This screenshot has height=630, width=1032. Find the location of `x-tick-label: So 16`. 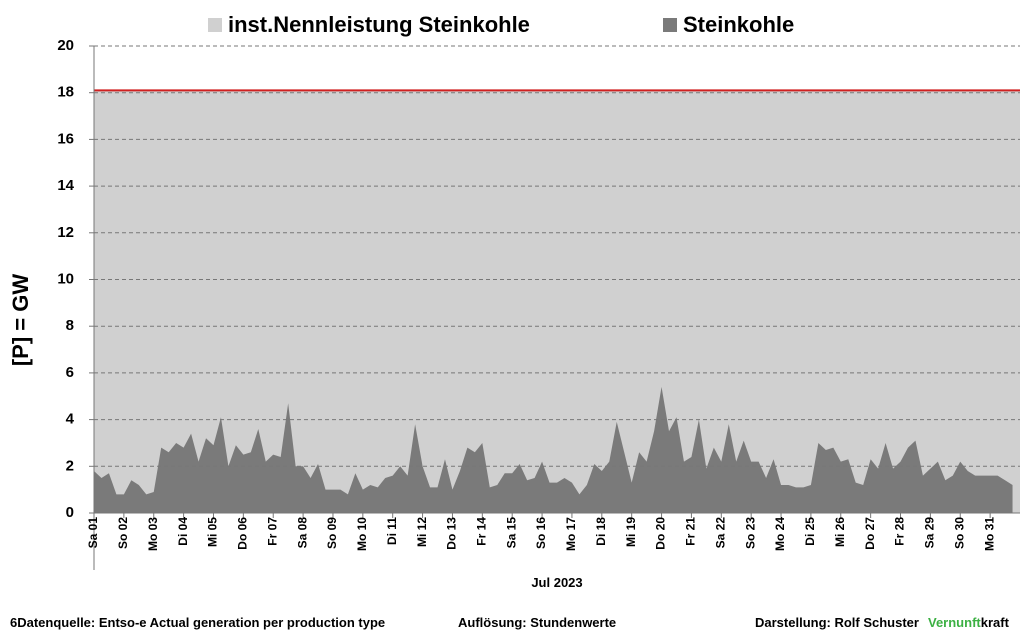

x-tick-label: So 16 is located at coordinates (541, 533).